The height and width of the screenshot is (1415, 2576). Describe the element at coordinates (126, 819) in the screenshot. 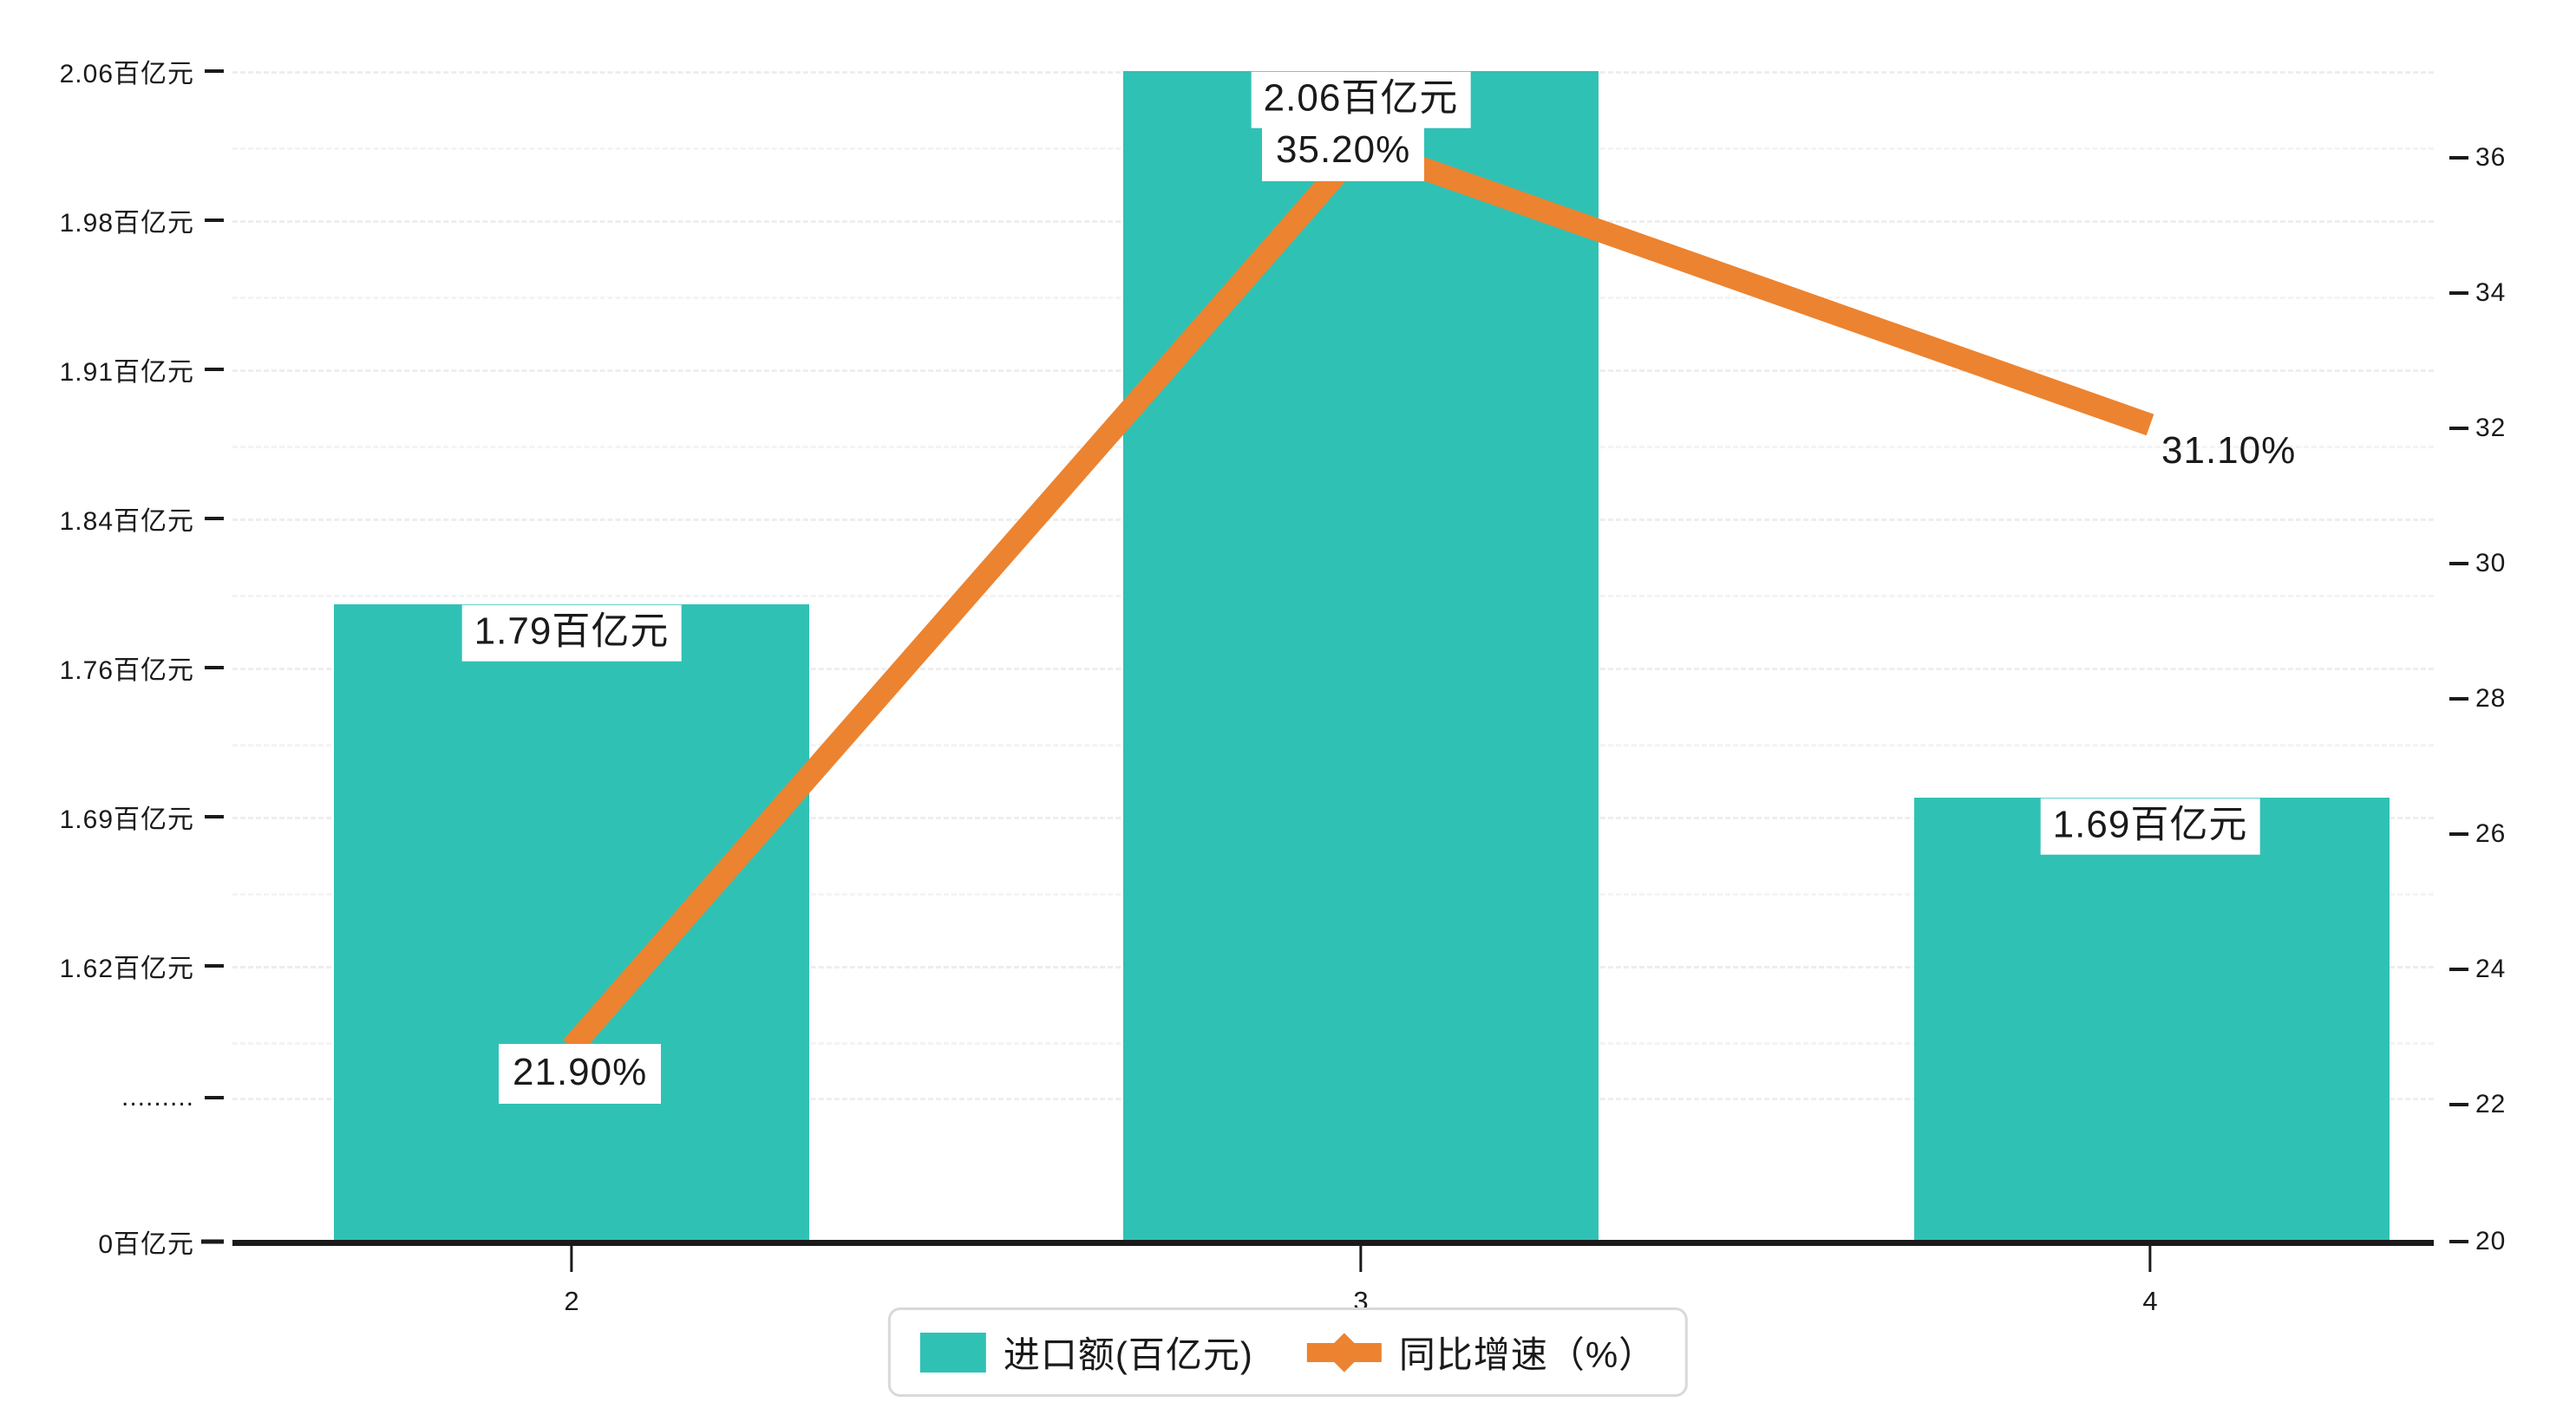

I see `left-tick-label: 1.69百亿元` at that location.